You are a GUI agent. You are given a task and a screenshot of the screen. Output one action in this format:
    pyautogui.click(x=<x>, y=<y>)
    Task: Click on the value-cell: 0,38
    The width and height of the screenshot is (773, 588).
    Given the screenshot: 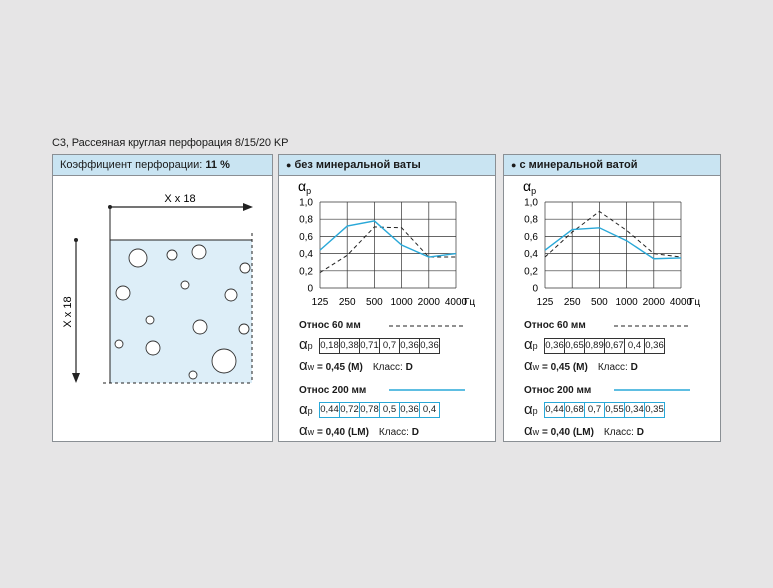 What is the action you would take?
    pyautogui.click(x=349, y=346)
    